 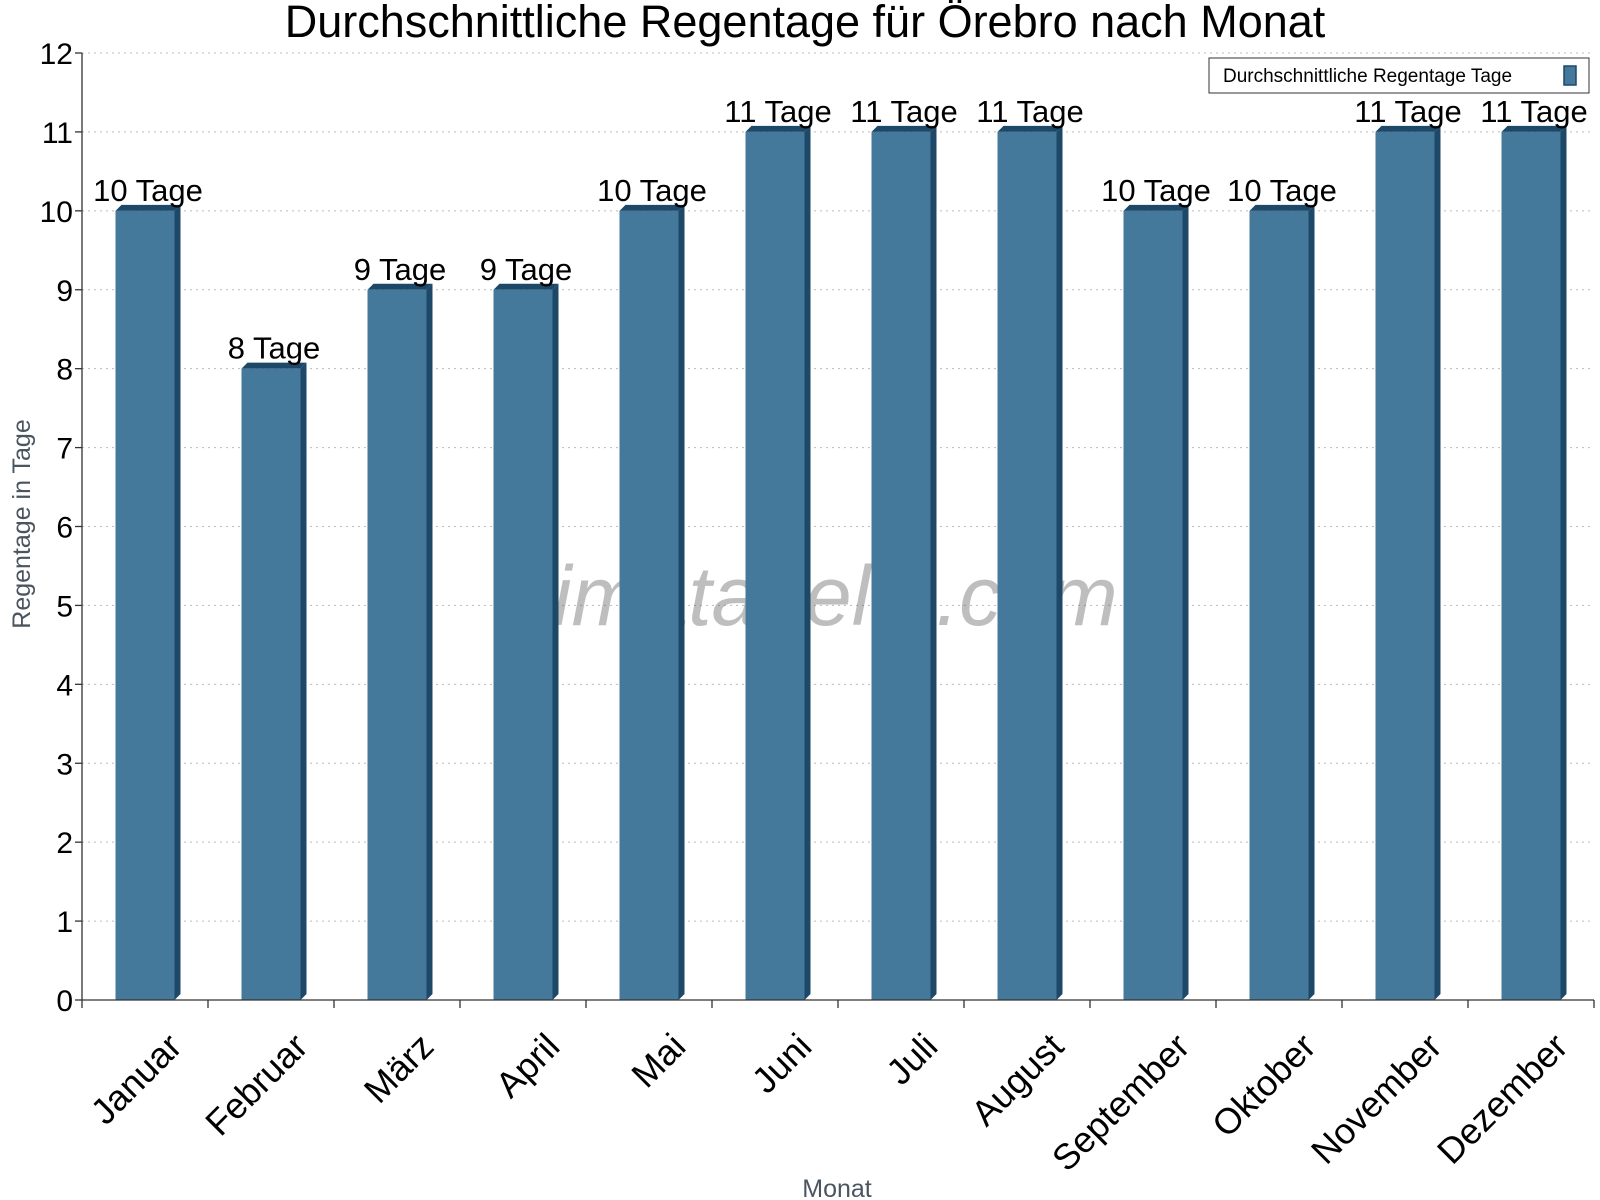 What do you see at coordinates (64, 528) in the screenshot?
I see `y-tick-label: 6` at bounding box center [64, 528].